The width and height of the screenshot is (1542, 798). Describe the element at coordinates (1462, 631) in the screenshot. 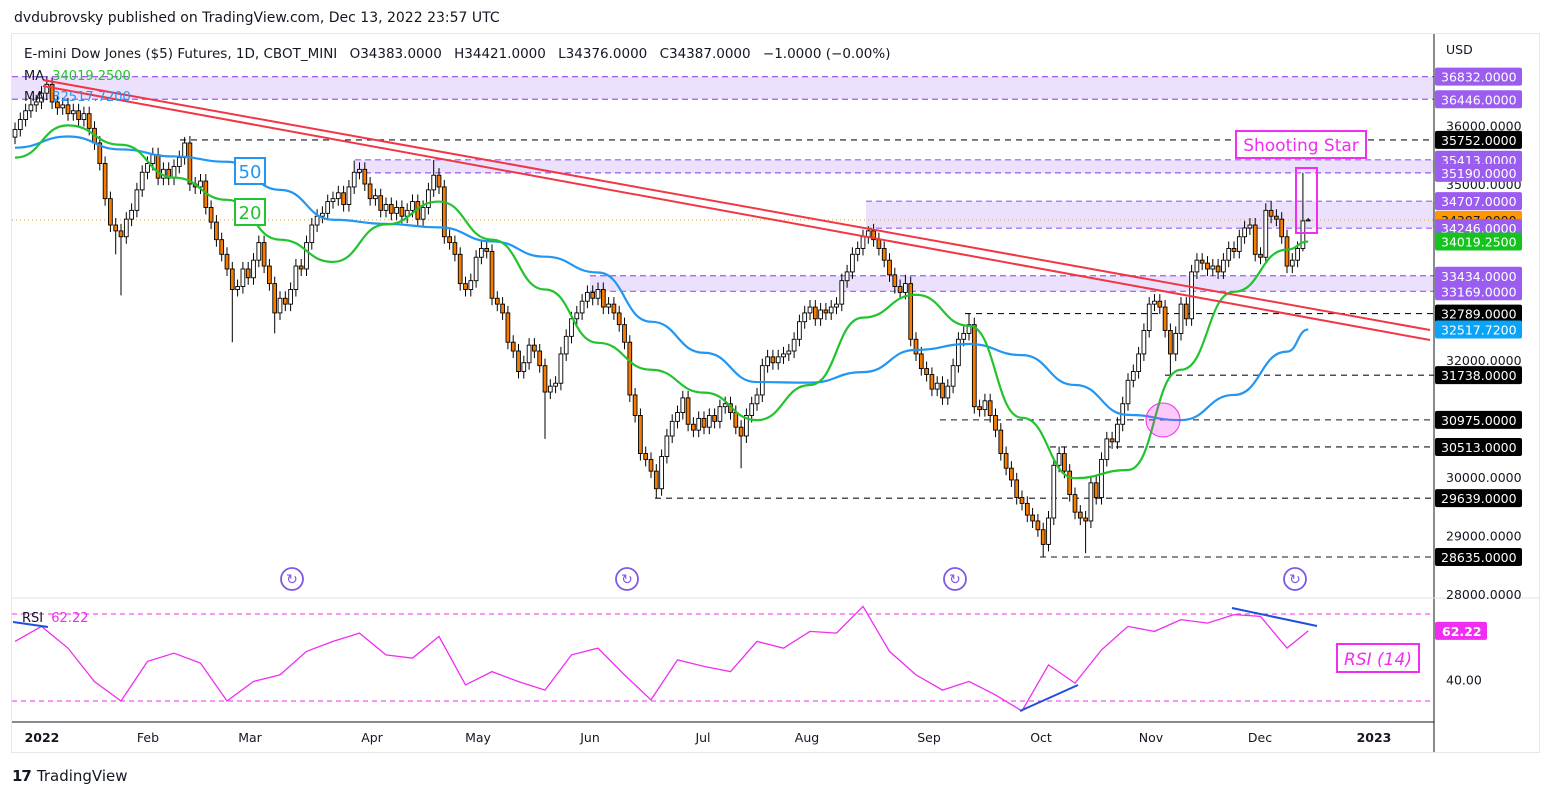

I see `rsi-last-label: 62.22` at that location.